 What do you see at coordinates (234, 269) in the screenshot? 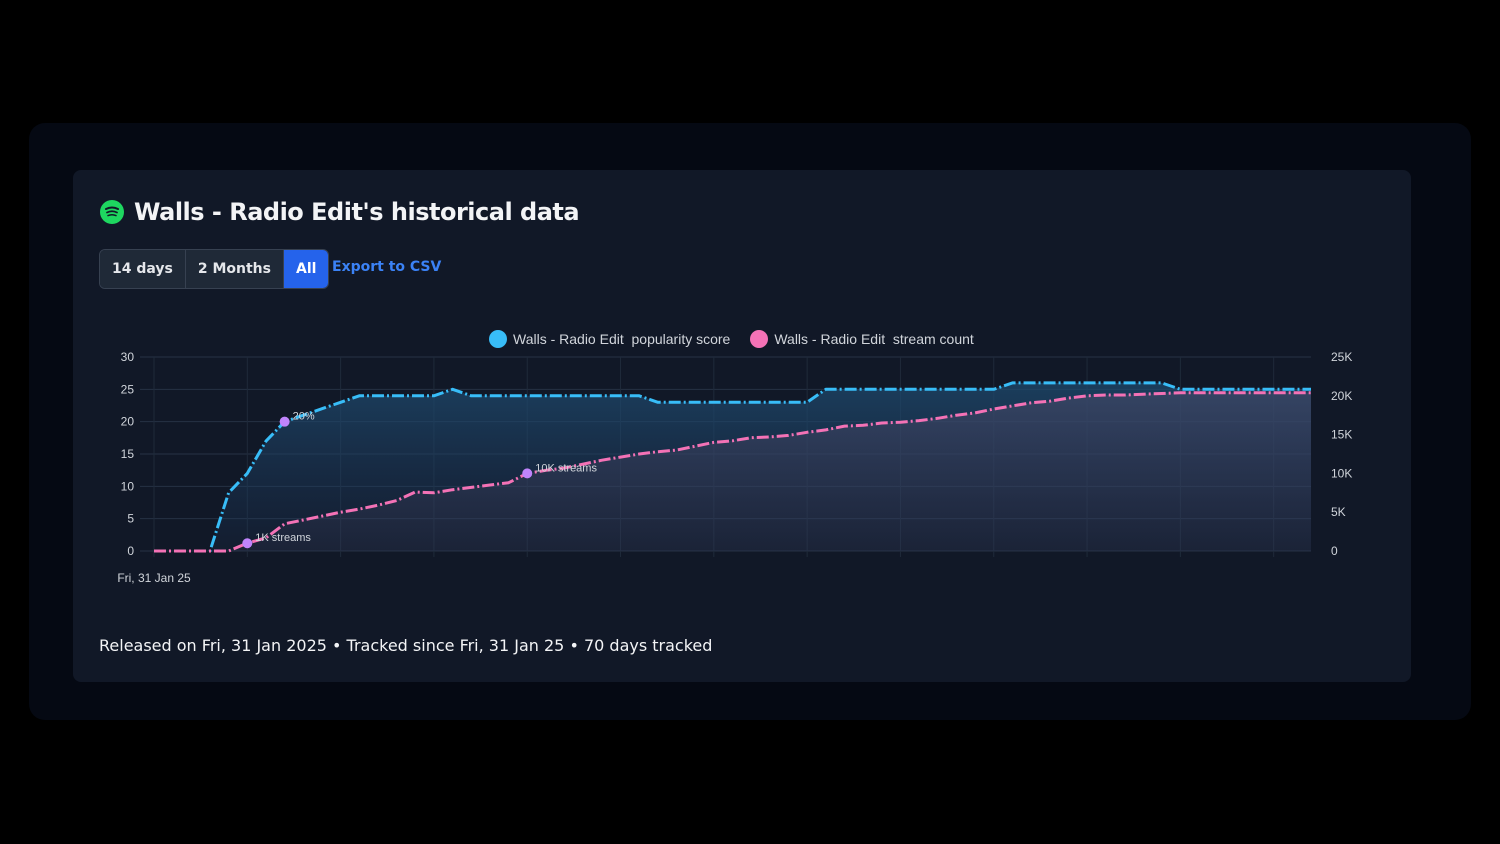
I see `range-2-months-button: 2 Months` at bounding box center [234, 269].